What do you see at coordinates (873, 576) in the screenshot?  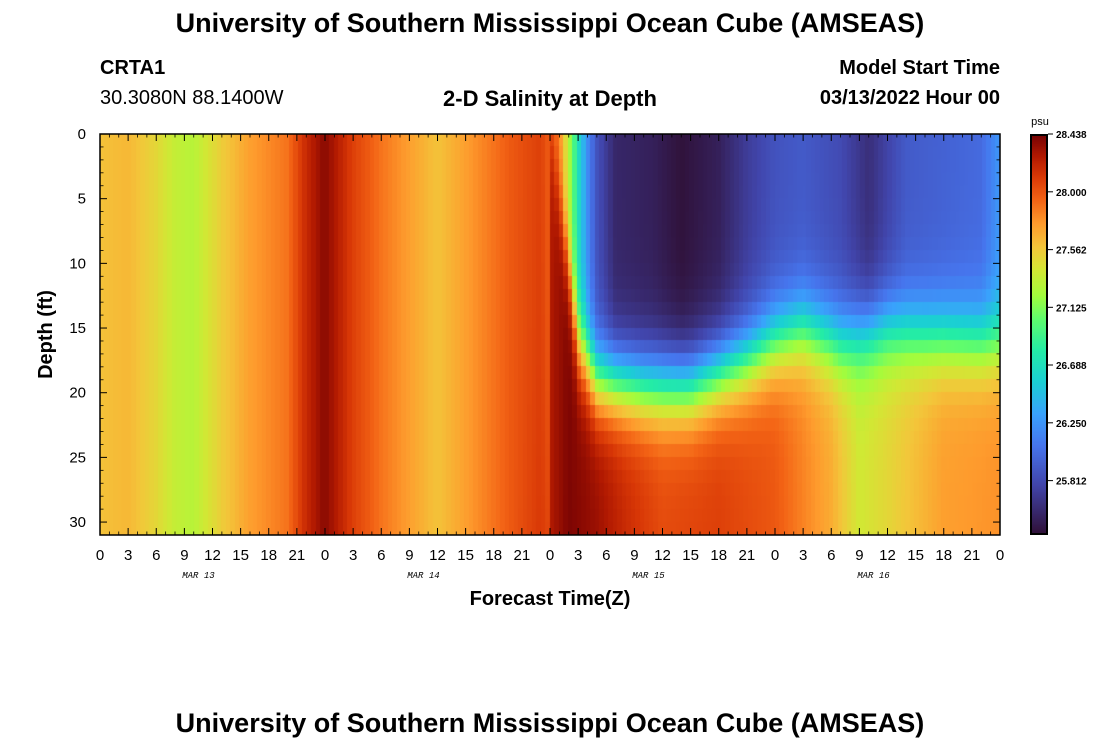 I see `date-label: MAR 16` at bounding box center [873, 576].